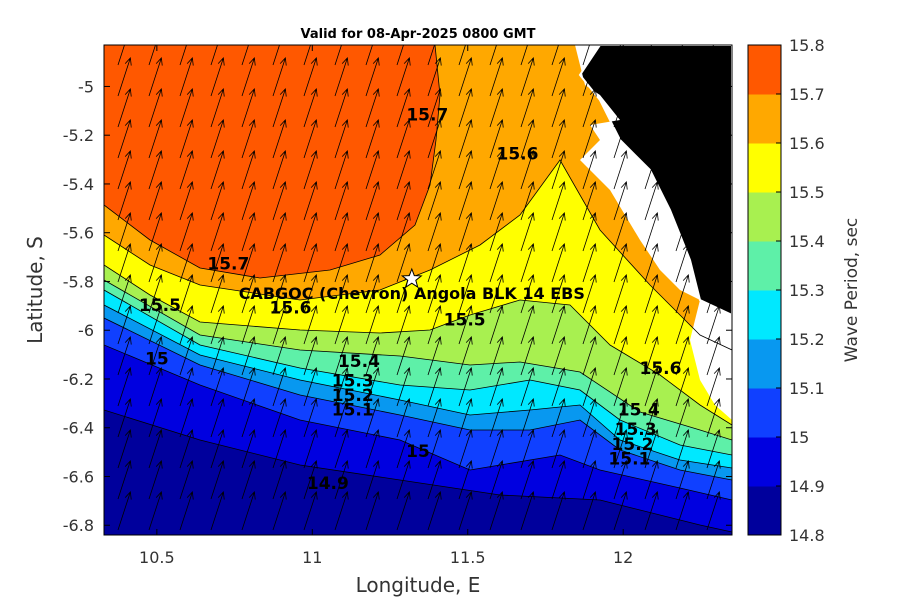  What do you see at coordinates (764, 266) in the screenshot?
I see `colorbar-segment` at bounding box center [764, 266].